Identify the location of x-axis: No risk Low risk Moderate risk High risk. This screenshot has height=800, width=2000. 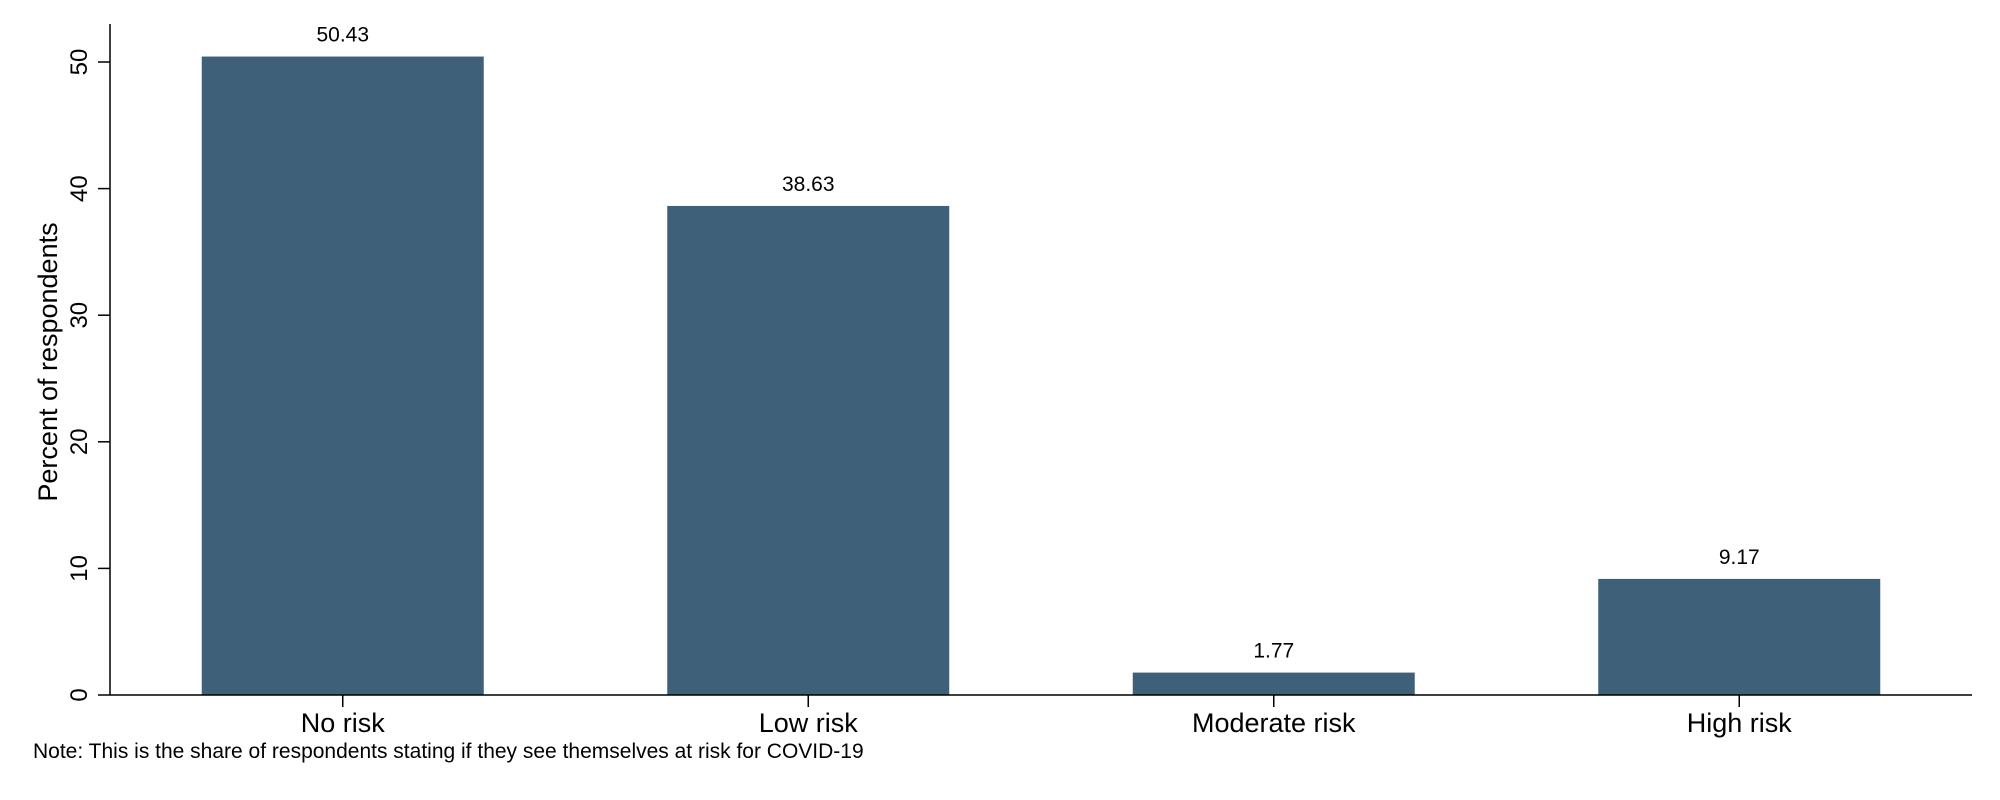
(1041, 716).